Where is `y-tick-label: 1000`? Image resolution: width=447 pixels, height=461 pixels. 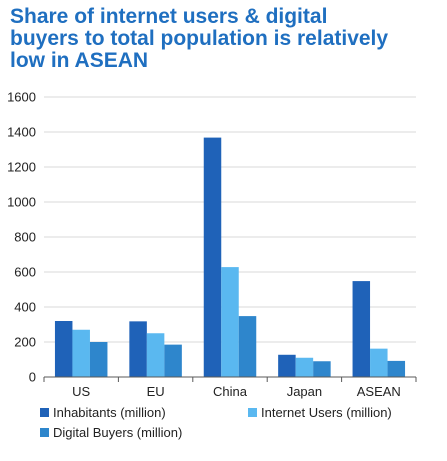 y-tick-label: 1000 is located at coordinates (21, 202).